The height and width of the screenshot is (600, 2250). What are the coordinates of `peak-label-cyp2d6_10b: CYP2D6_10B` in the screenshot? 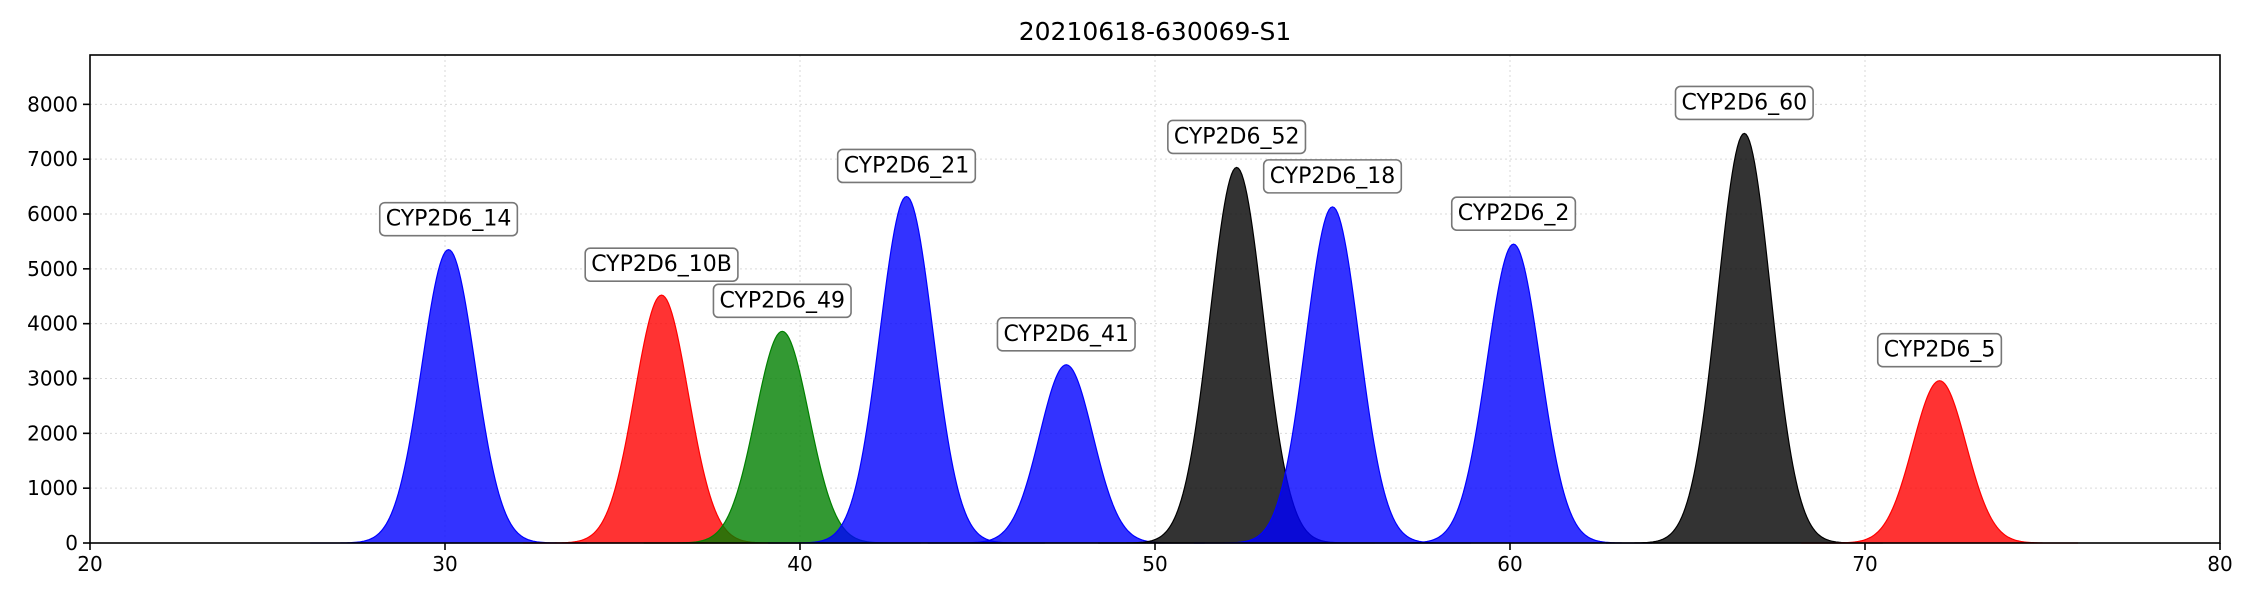 It's located at (661, 264).